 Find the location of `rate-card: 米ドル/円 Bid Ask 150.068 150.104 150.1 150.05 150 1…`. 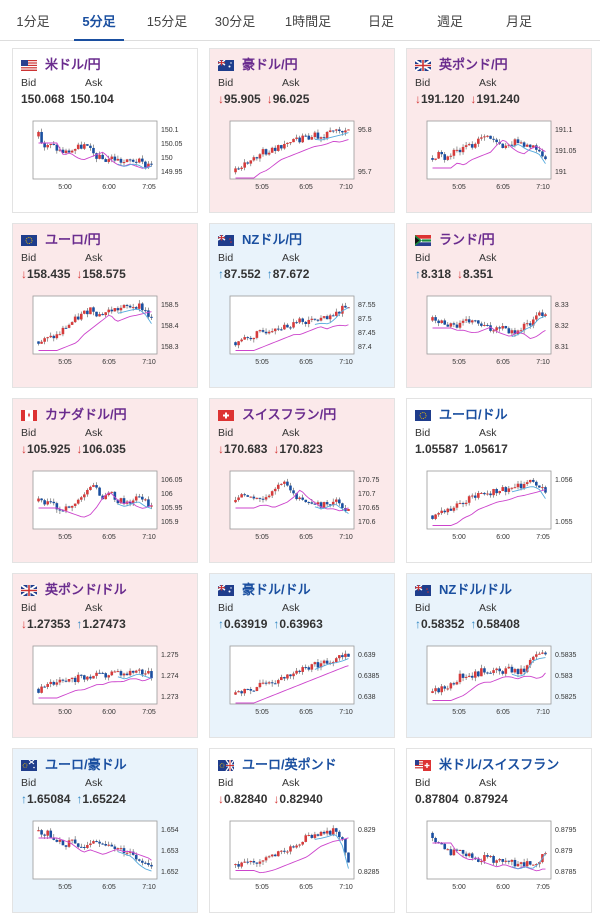

rate-card: 米ドル/円 Bid Ask 150.068 150.104 150.1 150.05 150 1… is located at coordinates (105, 130).